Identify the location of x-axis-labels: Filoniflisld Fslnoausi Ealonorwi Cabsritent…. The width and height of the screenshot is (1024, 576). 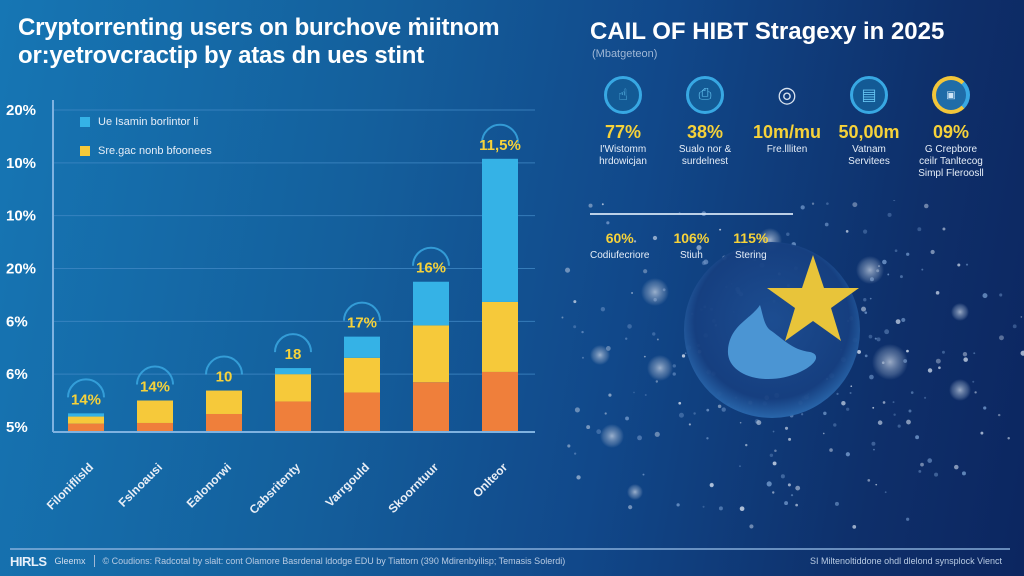
(277, 488).